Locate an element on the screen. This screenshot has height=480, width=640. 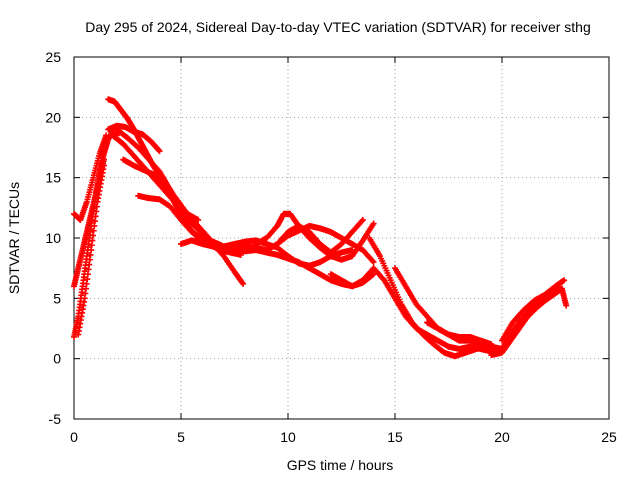
x-tick-label: 15 is located at coordinates (395, 437).